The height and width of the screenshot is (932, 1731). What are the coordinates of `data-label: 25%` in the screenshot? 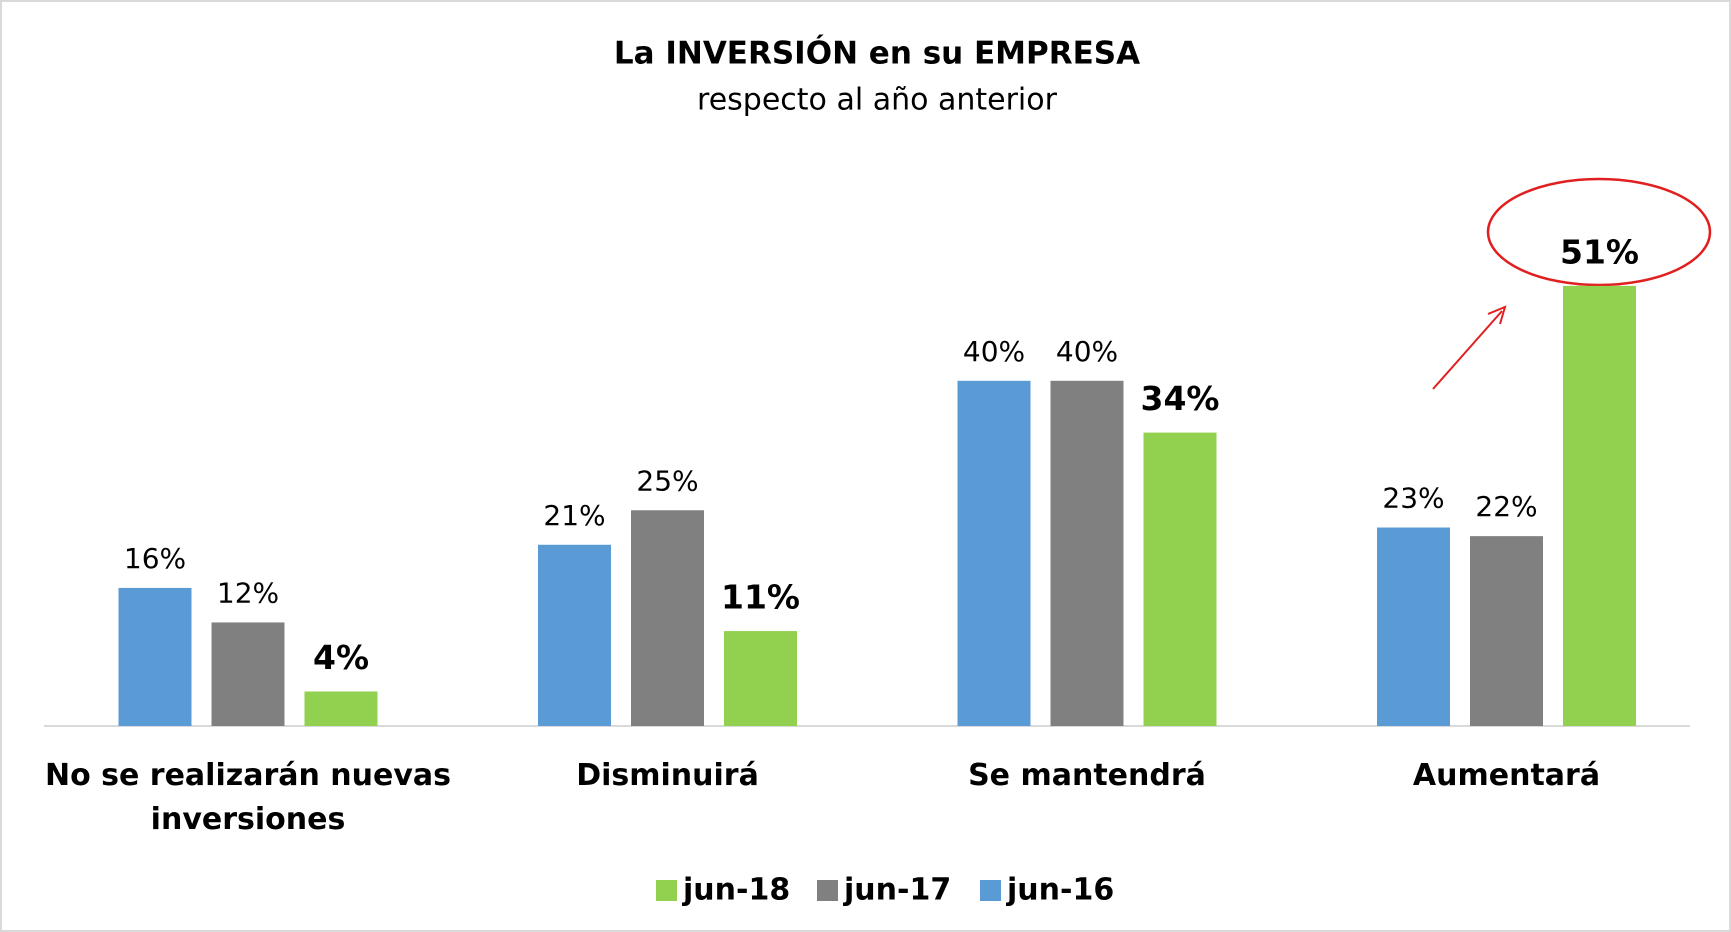 It's located at (667, 480).